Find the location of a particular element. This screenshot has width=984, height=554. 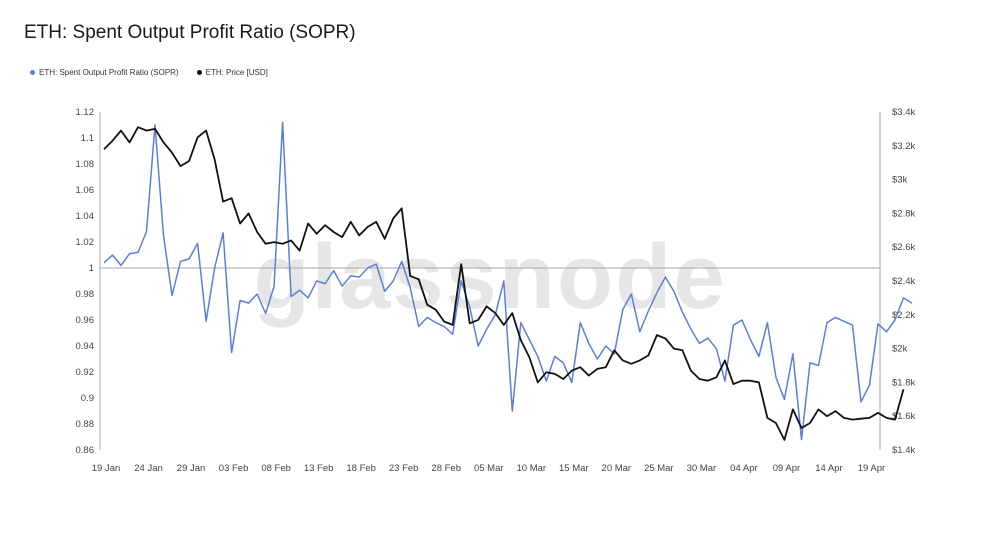

x-tick-label: 09 Apr is located at coordinates (786, 468).